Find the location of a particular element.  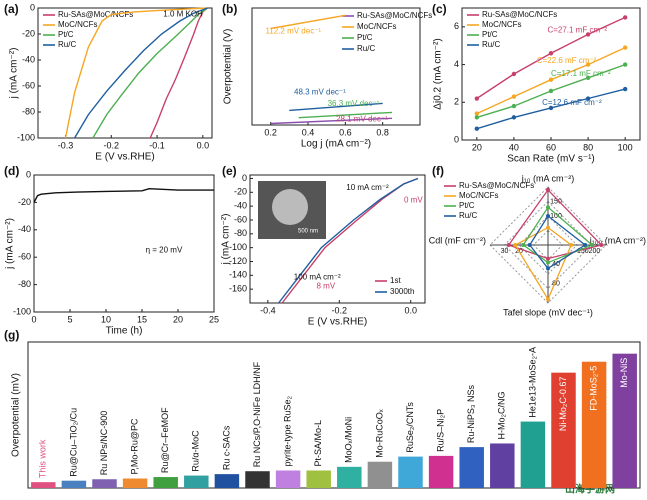

inset-particle is located at coordinates (290, 207).